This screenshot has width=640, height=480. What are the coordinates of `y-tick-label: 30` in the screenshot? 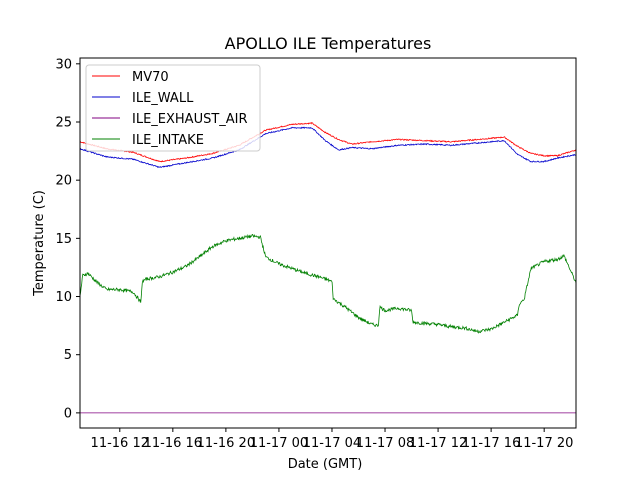 It's located at (63, 64).